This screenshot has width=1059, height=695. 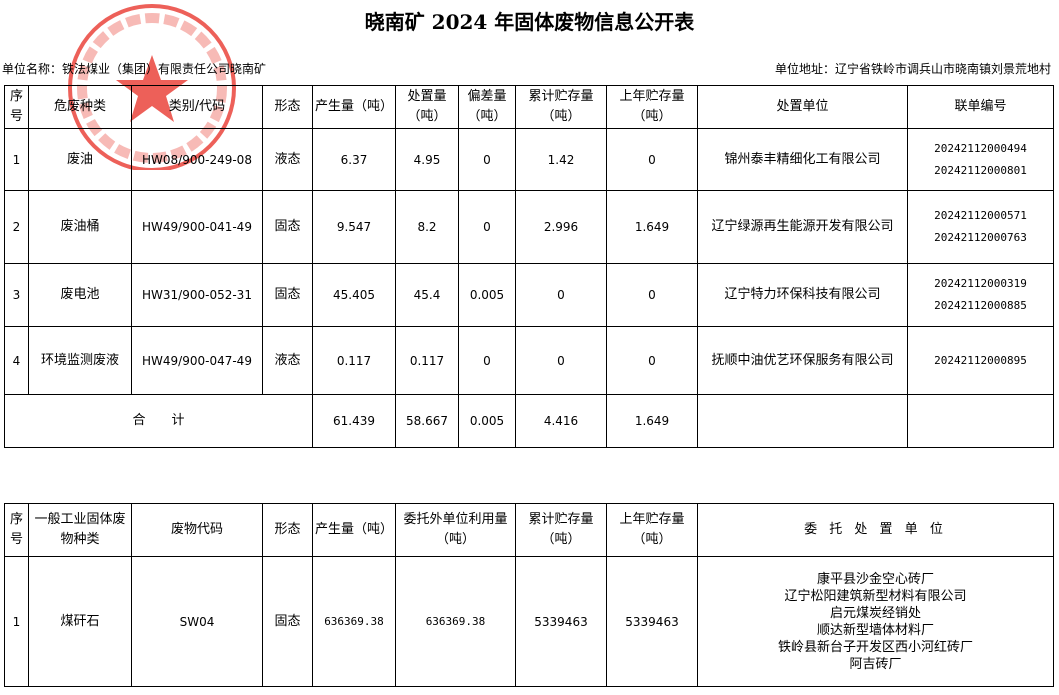 What do you see at coordinates (487, 421) in the screenshot?
I see `total-deviation: 0.005` at bounding box center [487, 421].